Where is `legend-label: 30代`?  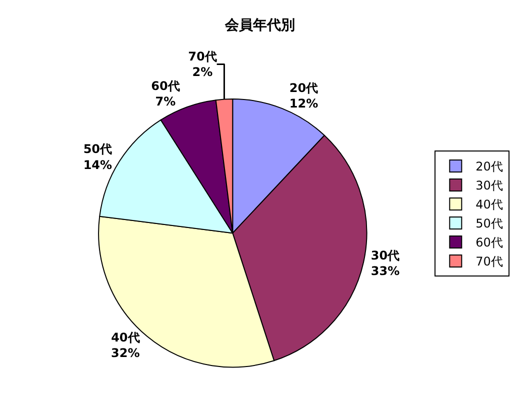 legend-label: 30代 is located at coordinates (489, 185).